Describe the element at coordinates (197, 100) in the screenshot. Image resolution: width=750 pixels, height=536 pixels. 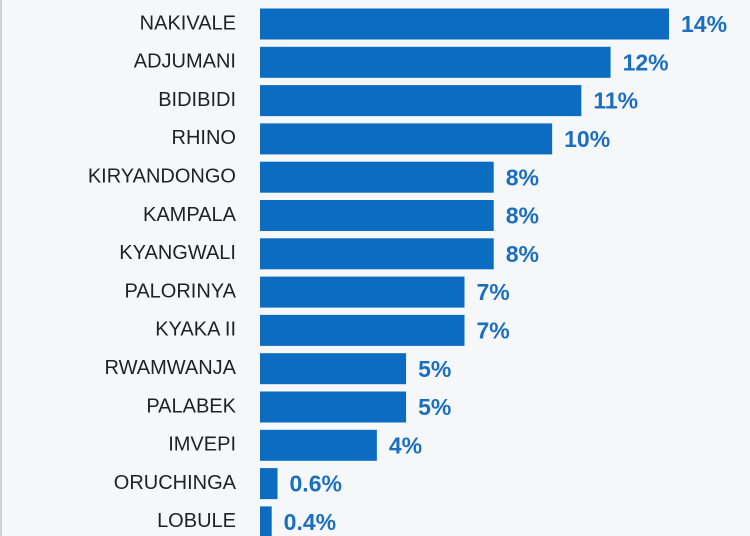
I see `category-label: BIDIBIDI` at that location.